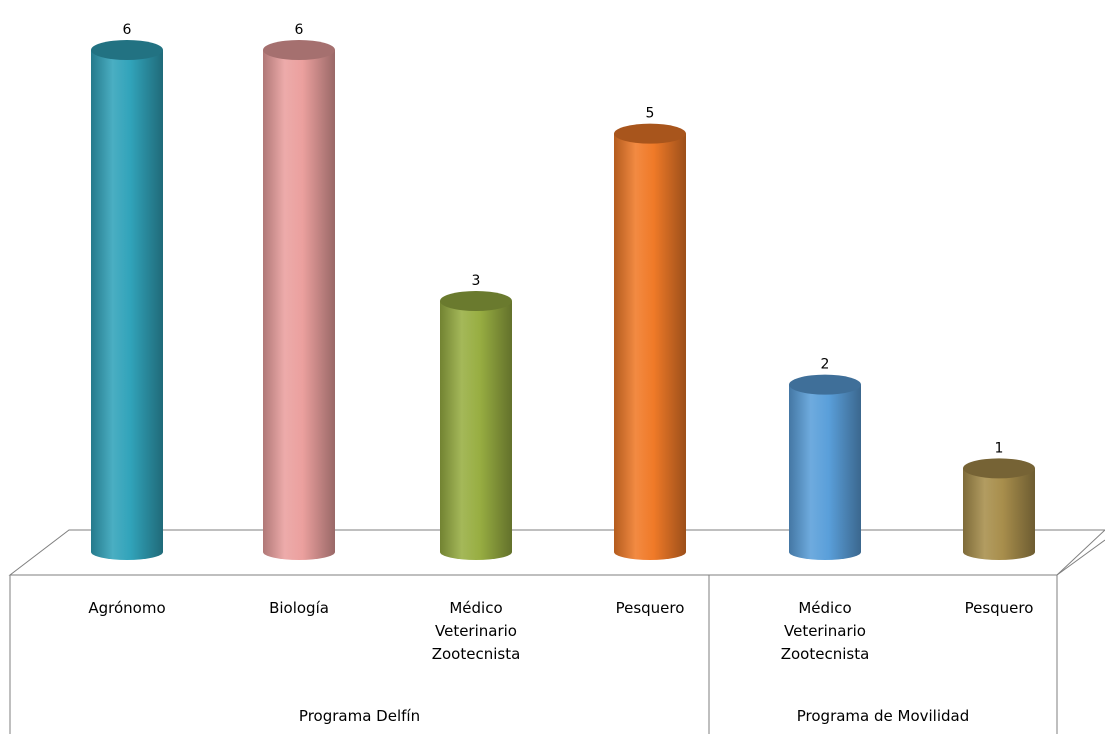 The width and height of the screenshot is (1105, 734). What do you see at coordinates (825, 365) in the screenshot?
I see `bar-value-label: 2` at bounding box center [825, 365].